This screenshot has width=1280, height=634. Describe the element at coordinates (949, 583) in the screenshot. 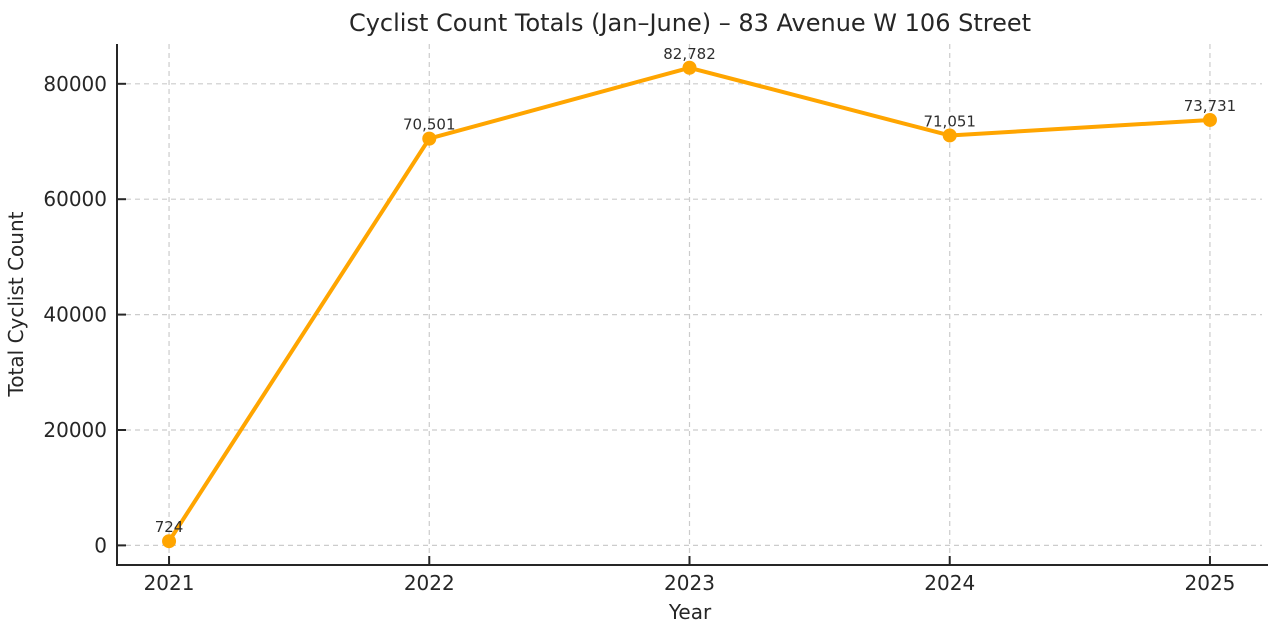

I see `x-tick-label: 2024` at that location.